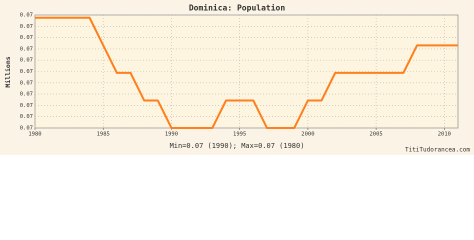  I want to click on watermark: TitiTudorancea.com, so click(437, 150).